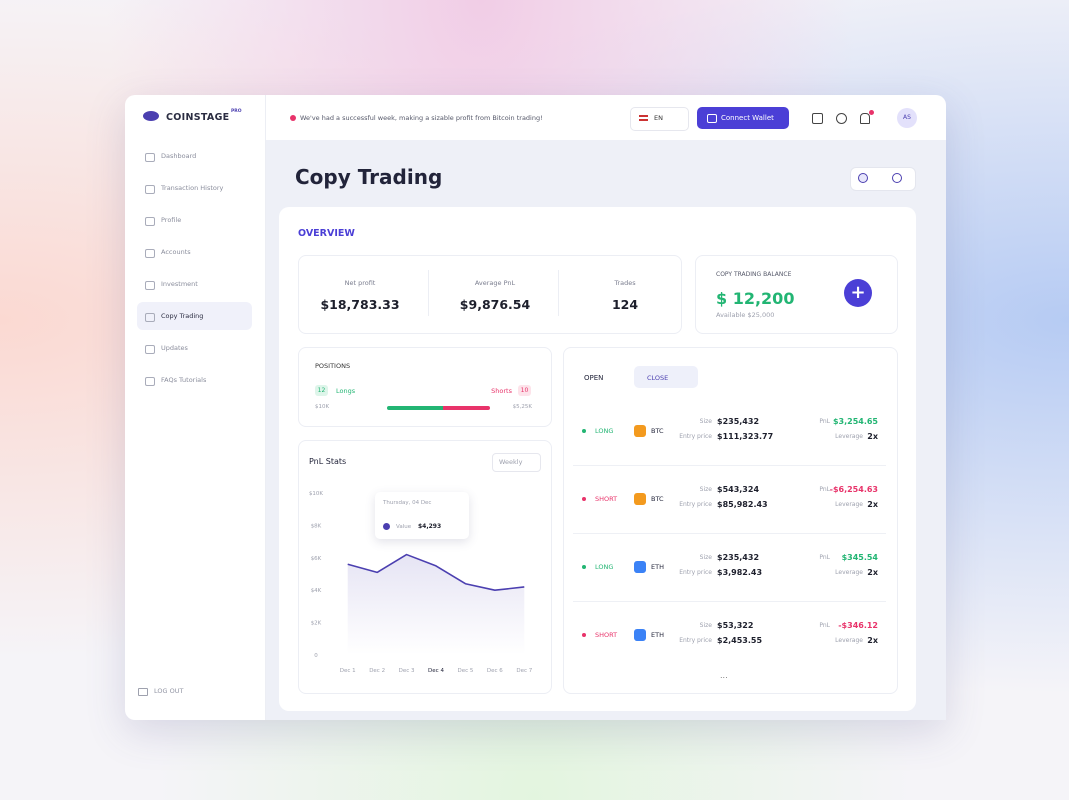  Describe the element at coordinates (606, 635) in the screenshot. I see `side: SHORT` at that location.